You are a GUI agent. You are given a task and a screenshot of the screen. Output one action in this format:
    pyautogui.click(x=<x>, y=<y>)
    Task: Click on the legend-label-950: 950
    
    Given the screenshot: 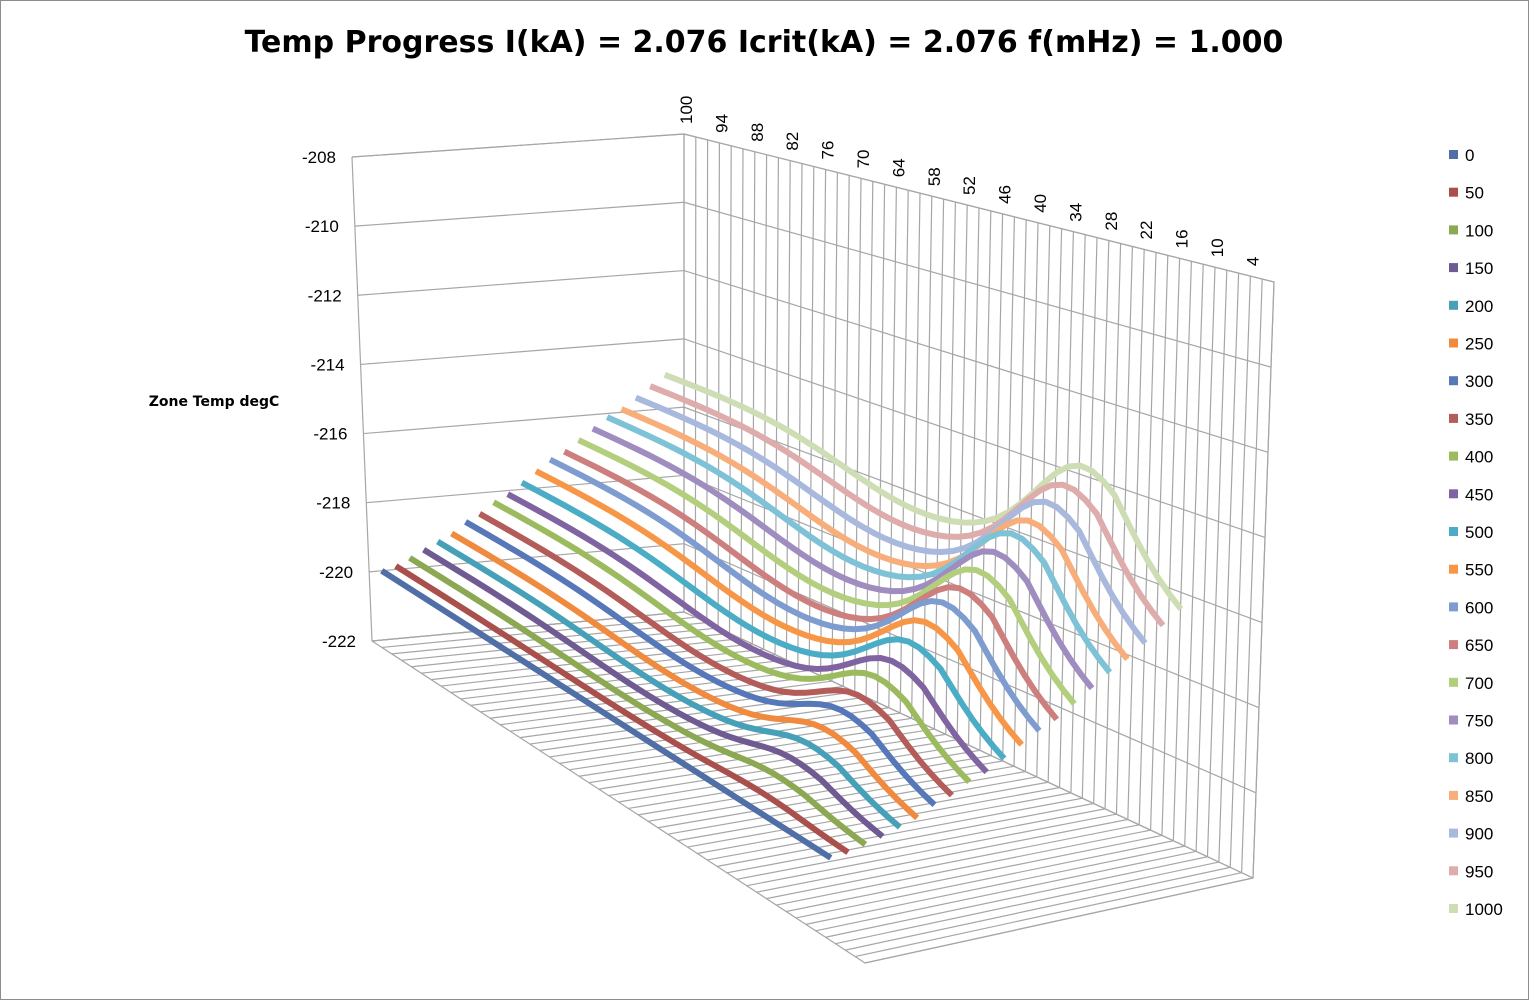 What is the action you would take?
    pyautogui.click(x=1479, y=871)
    